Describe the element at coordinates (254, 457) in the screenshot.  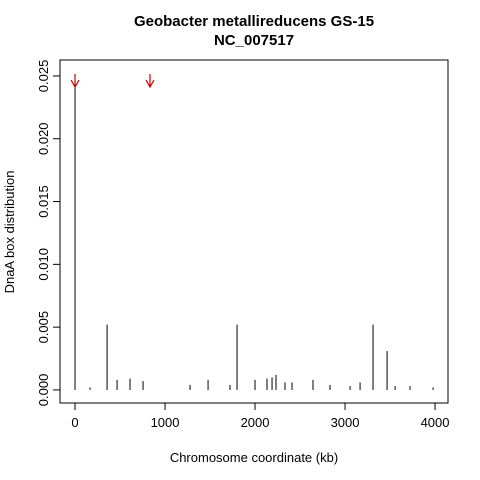
I see `x-axis-label: Chromosome coordinate (kb)` at that location.